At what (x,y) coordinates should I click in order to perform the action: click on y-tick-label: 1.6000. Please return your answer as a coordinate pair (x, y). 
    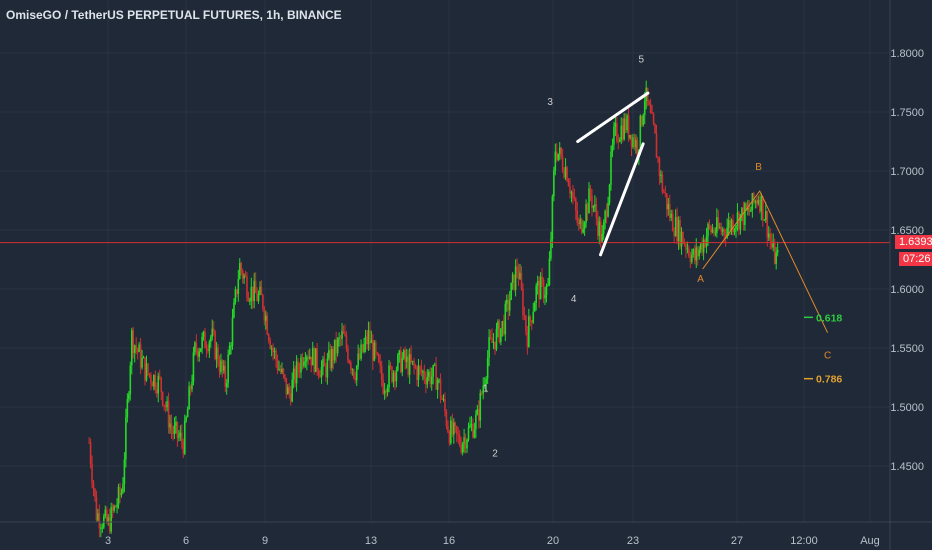
    Looking at the image, I should click on (907, 290).